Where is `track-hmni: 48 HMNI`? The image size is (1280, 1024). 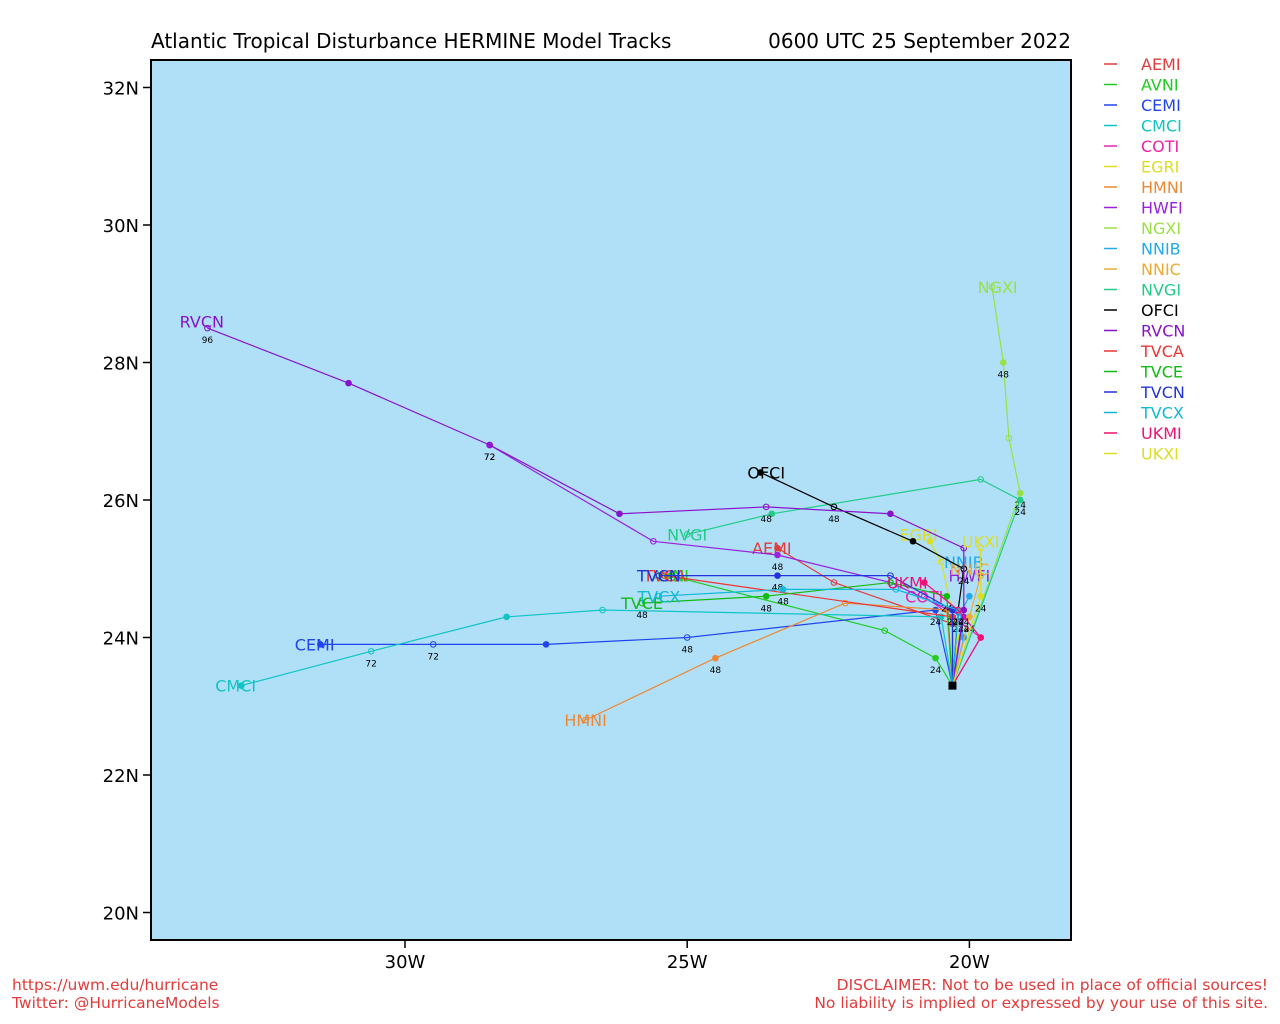
track-hmni: 48 HMNI is located at coordinates (759, 664).